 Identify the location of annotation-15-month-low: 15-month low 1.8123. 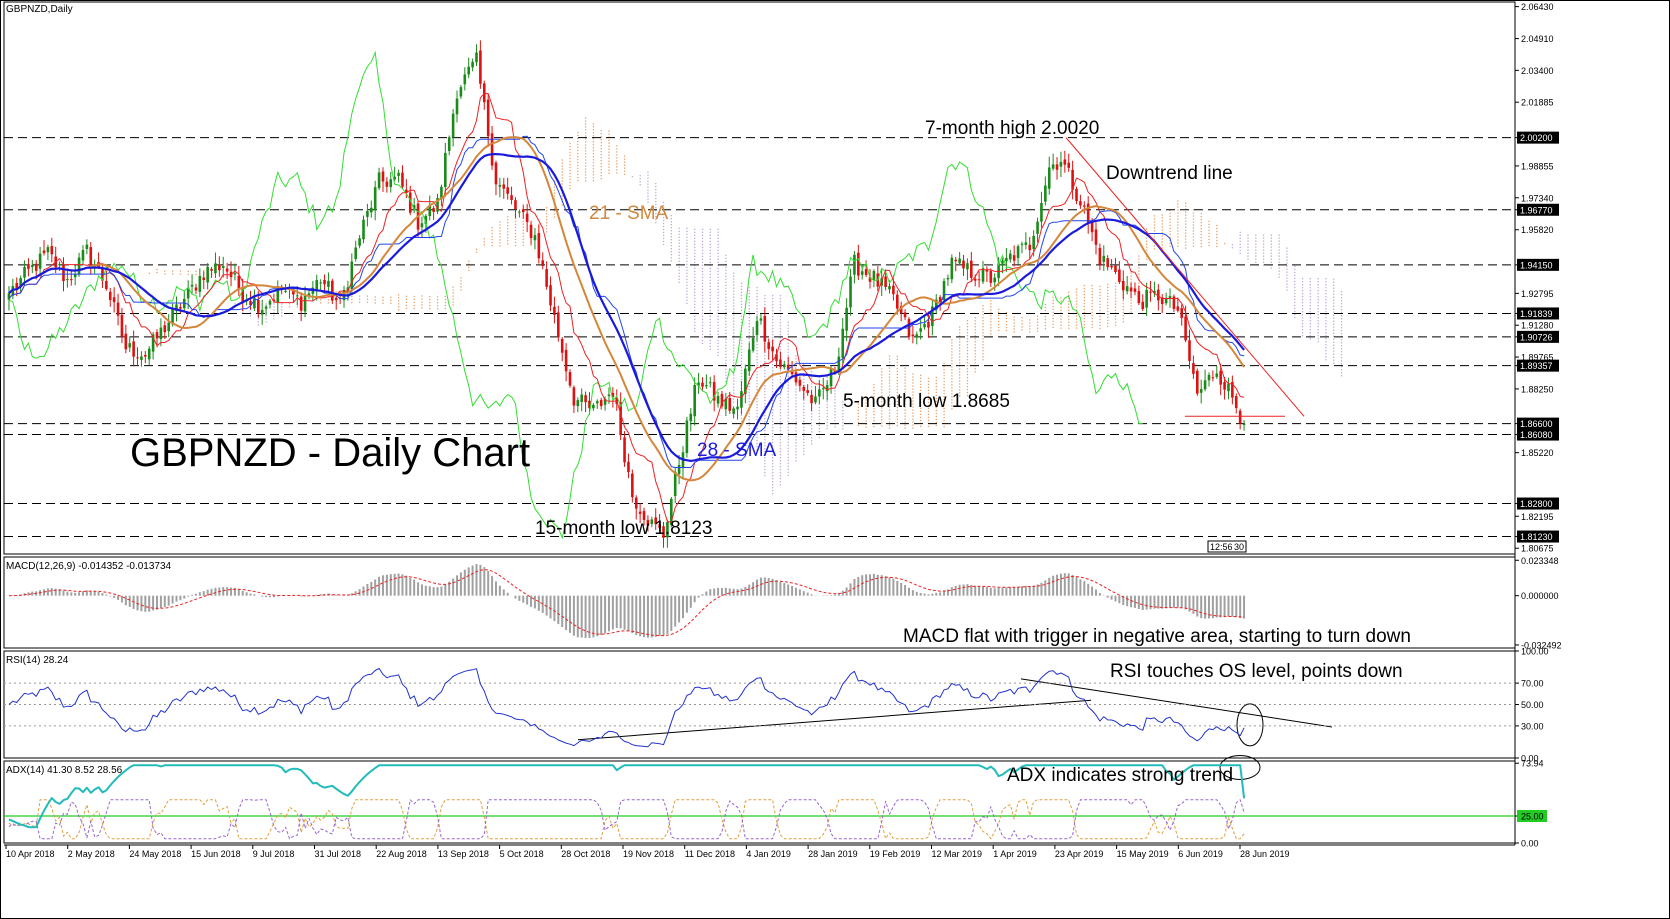
(623, 528).